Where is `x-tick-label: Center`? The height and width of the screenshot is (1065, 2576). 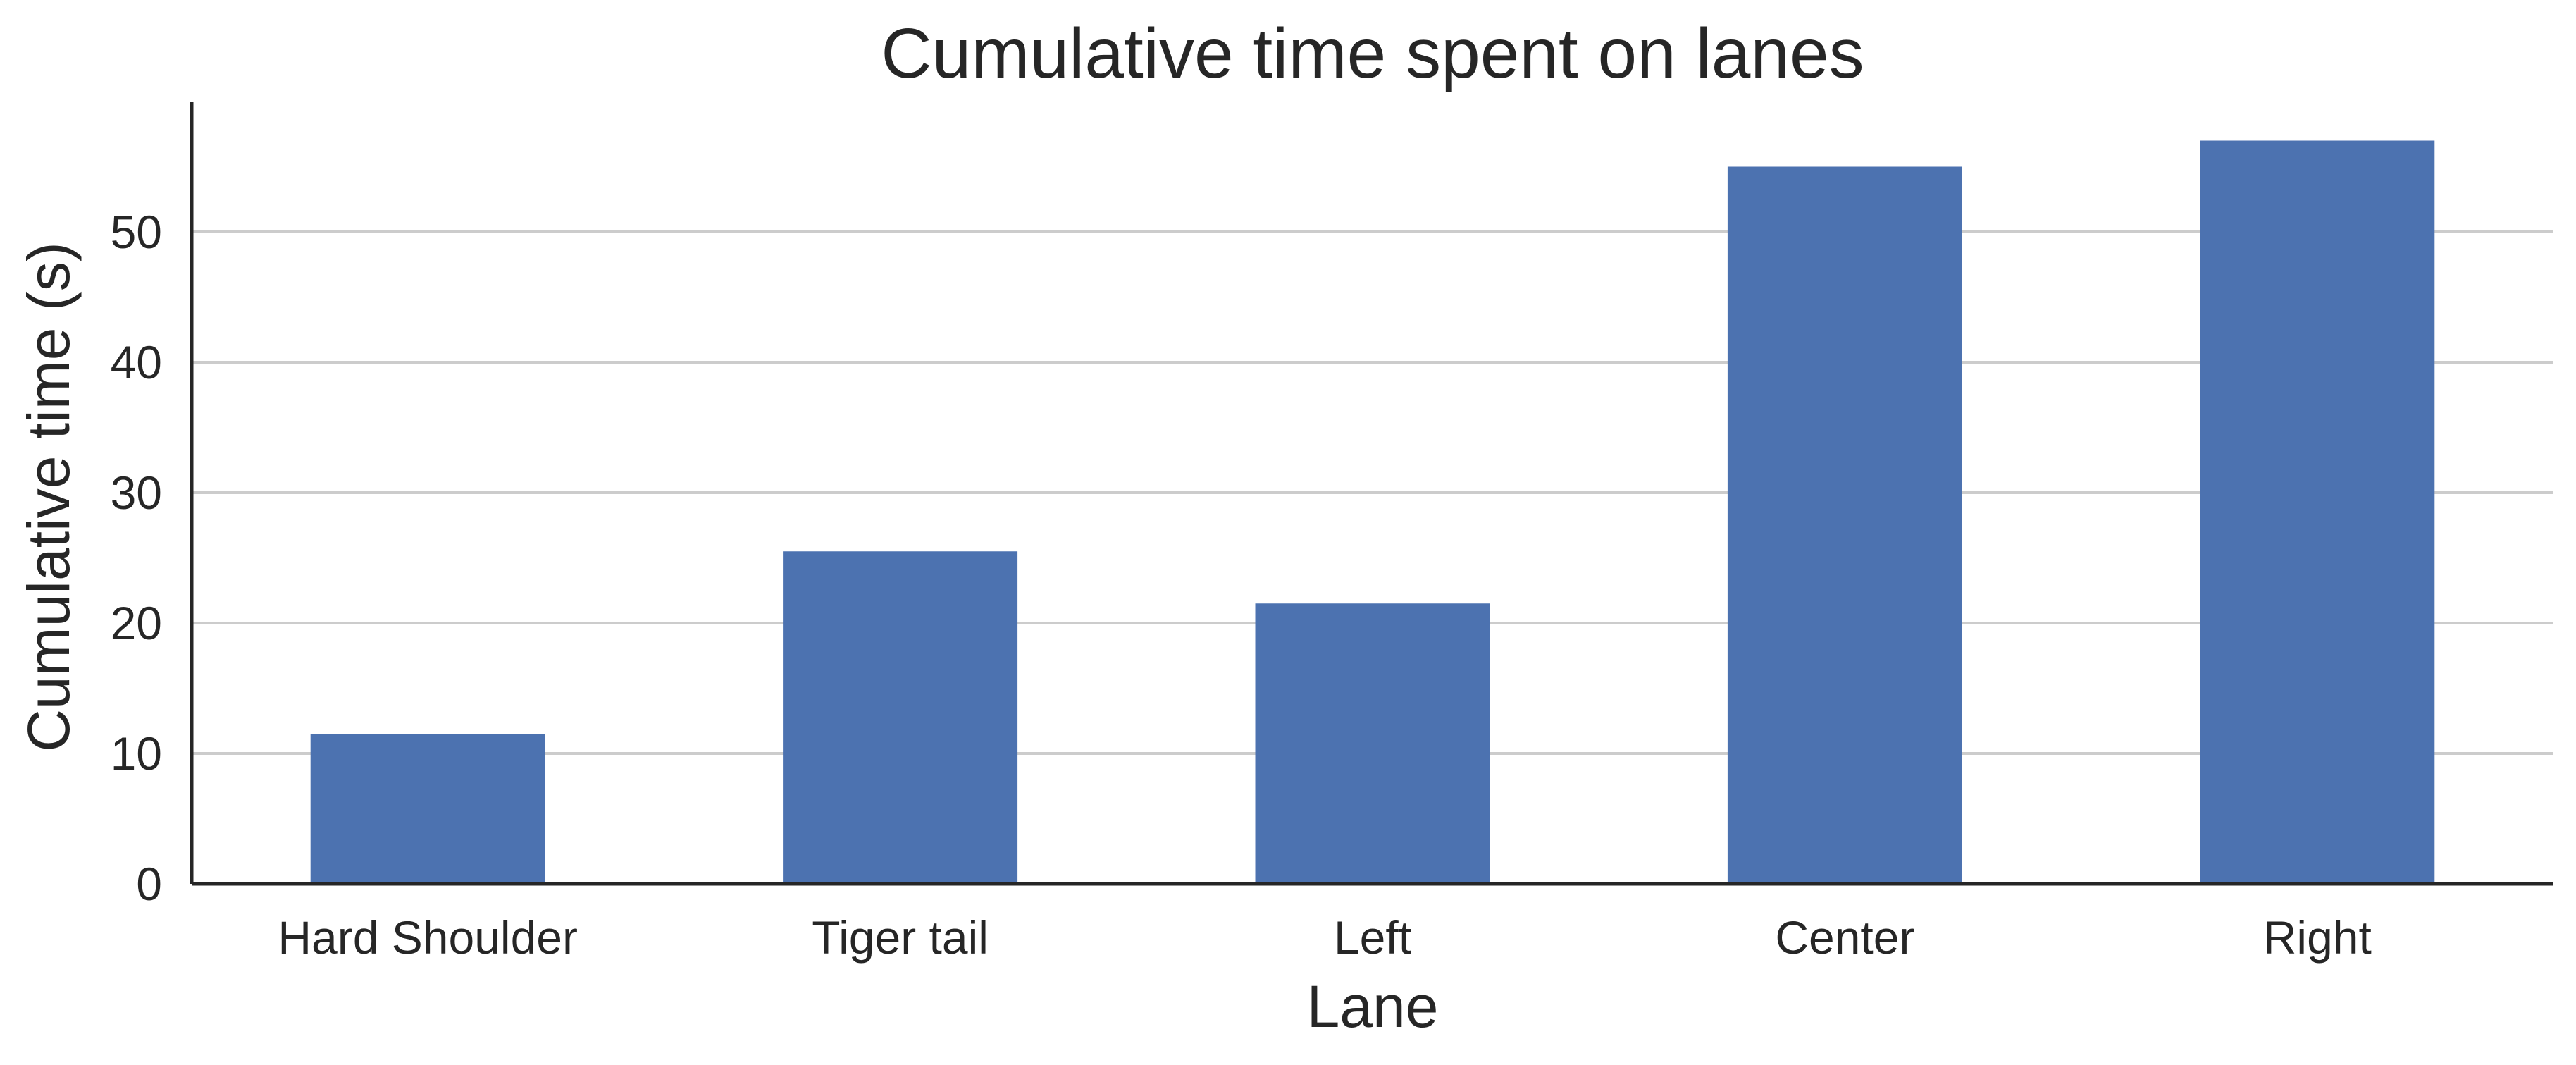 x-tick-label: Center is located at coordinates (1845, 937).